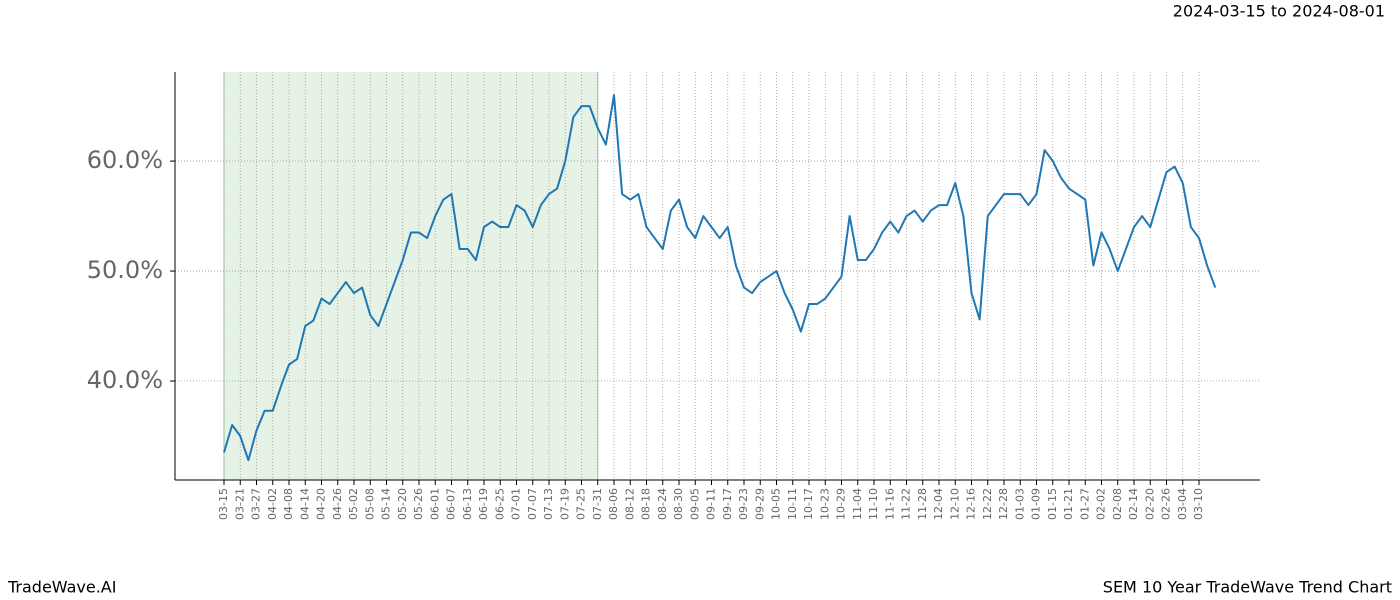  What do you see at coordinates (239, 504) in the screenshot?
I see `x-tick-label: 03-21` at bounding box center [239, 504].